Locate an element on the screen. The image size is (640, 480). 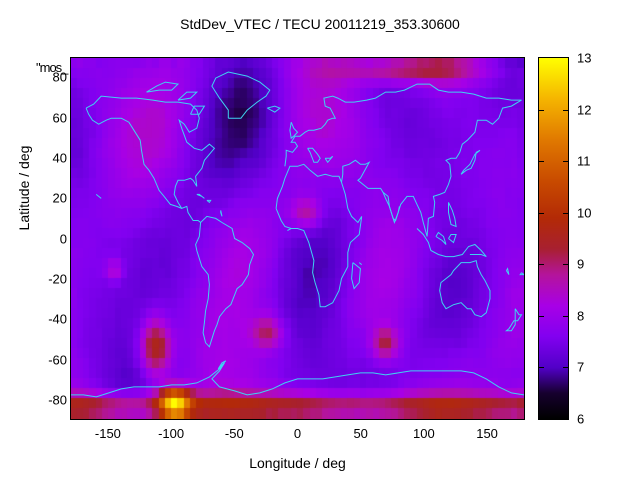
longitude-tick-label: -150 is located at coordinates (107, 433).